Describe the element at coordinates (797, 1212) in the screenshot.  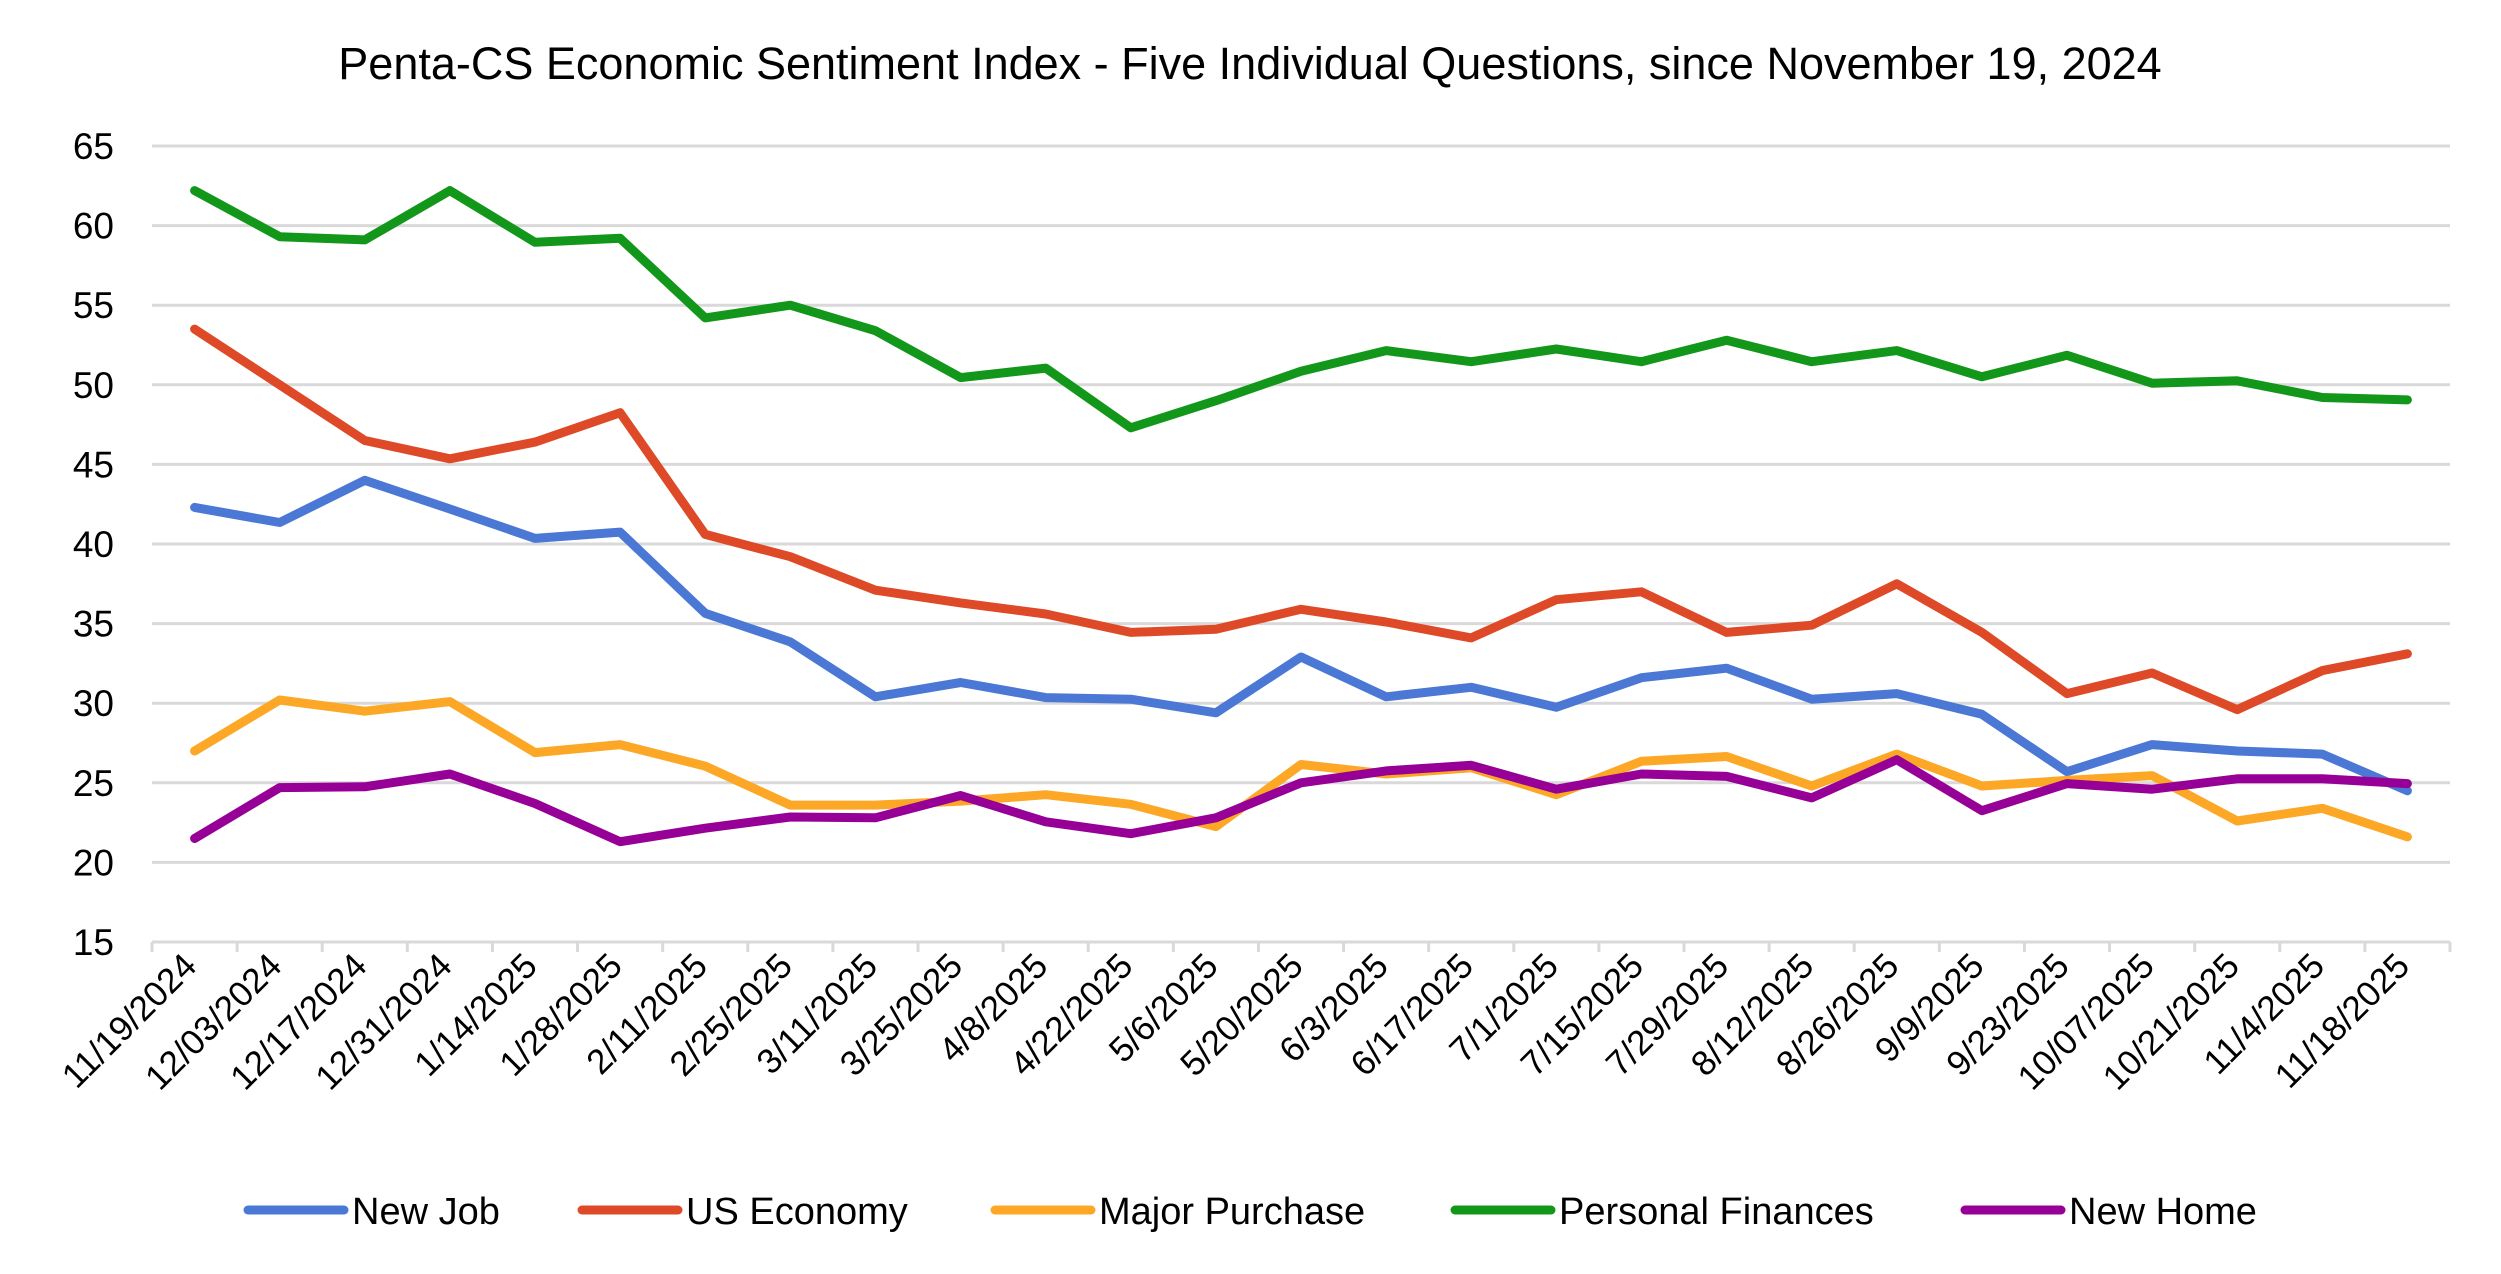
I see `legend-label: US Economy` at that location.